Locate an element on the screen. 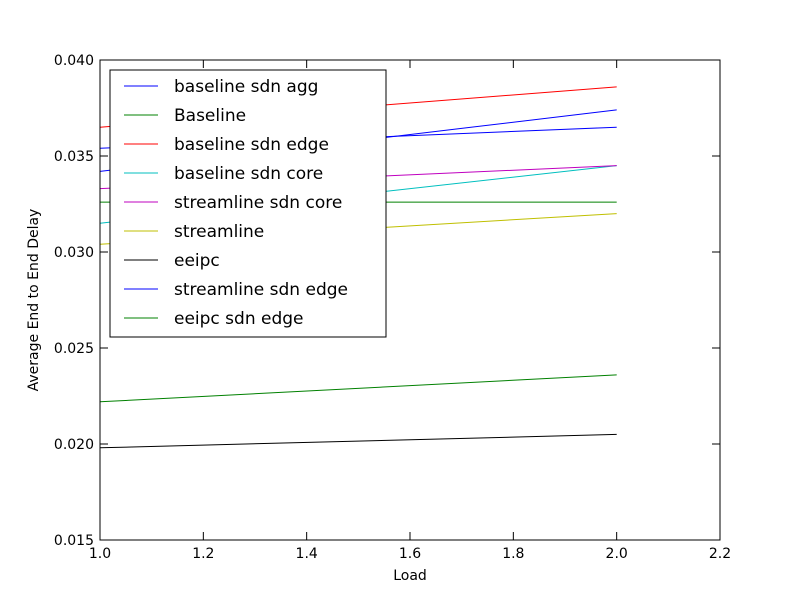  y-axis-label: Average End to End Delay is located at coordinates (34, 300).